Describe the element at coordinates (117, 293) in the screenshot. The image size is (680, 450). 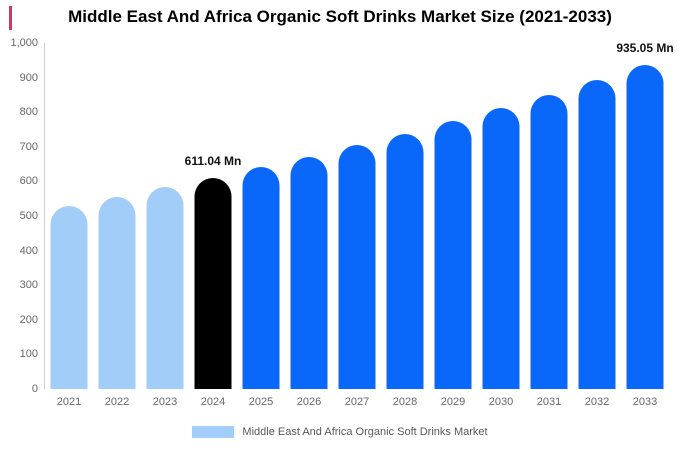
I see `bar-2022` at that location.